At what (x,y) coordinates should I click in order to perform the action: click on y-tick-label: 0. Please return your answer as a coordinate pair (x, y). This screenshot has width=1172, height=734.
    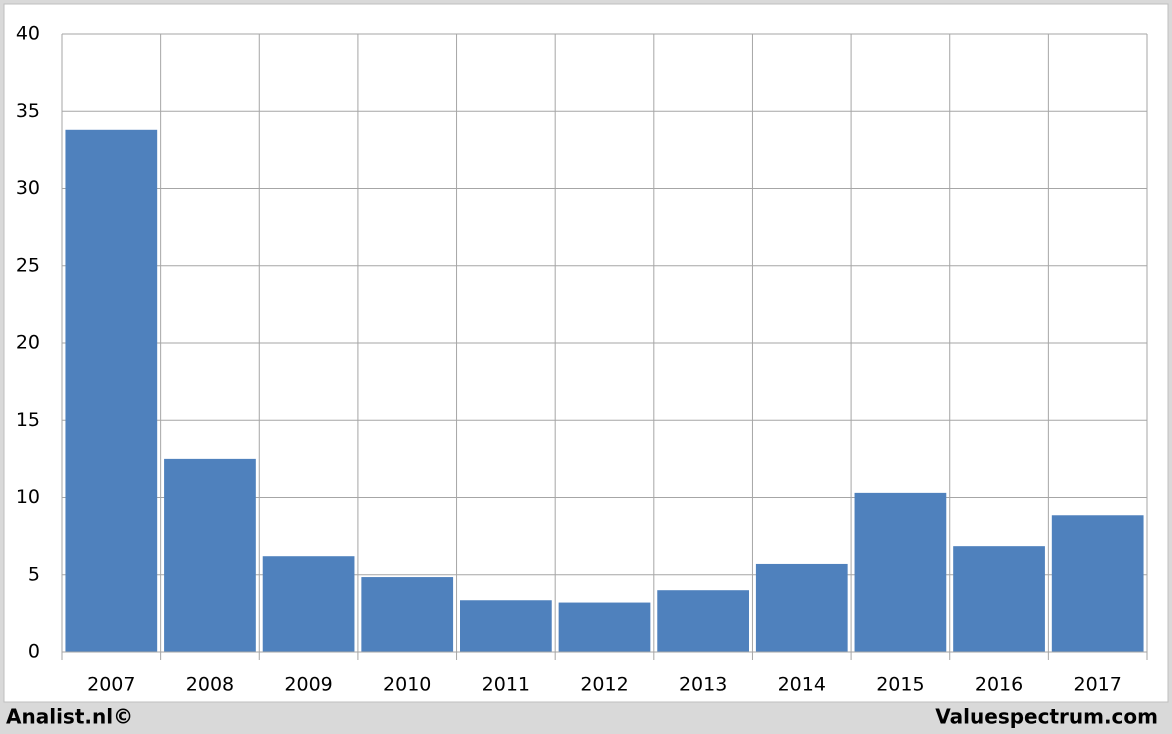
    Looking at the image, I should click on (34, 652).